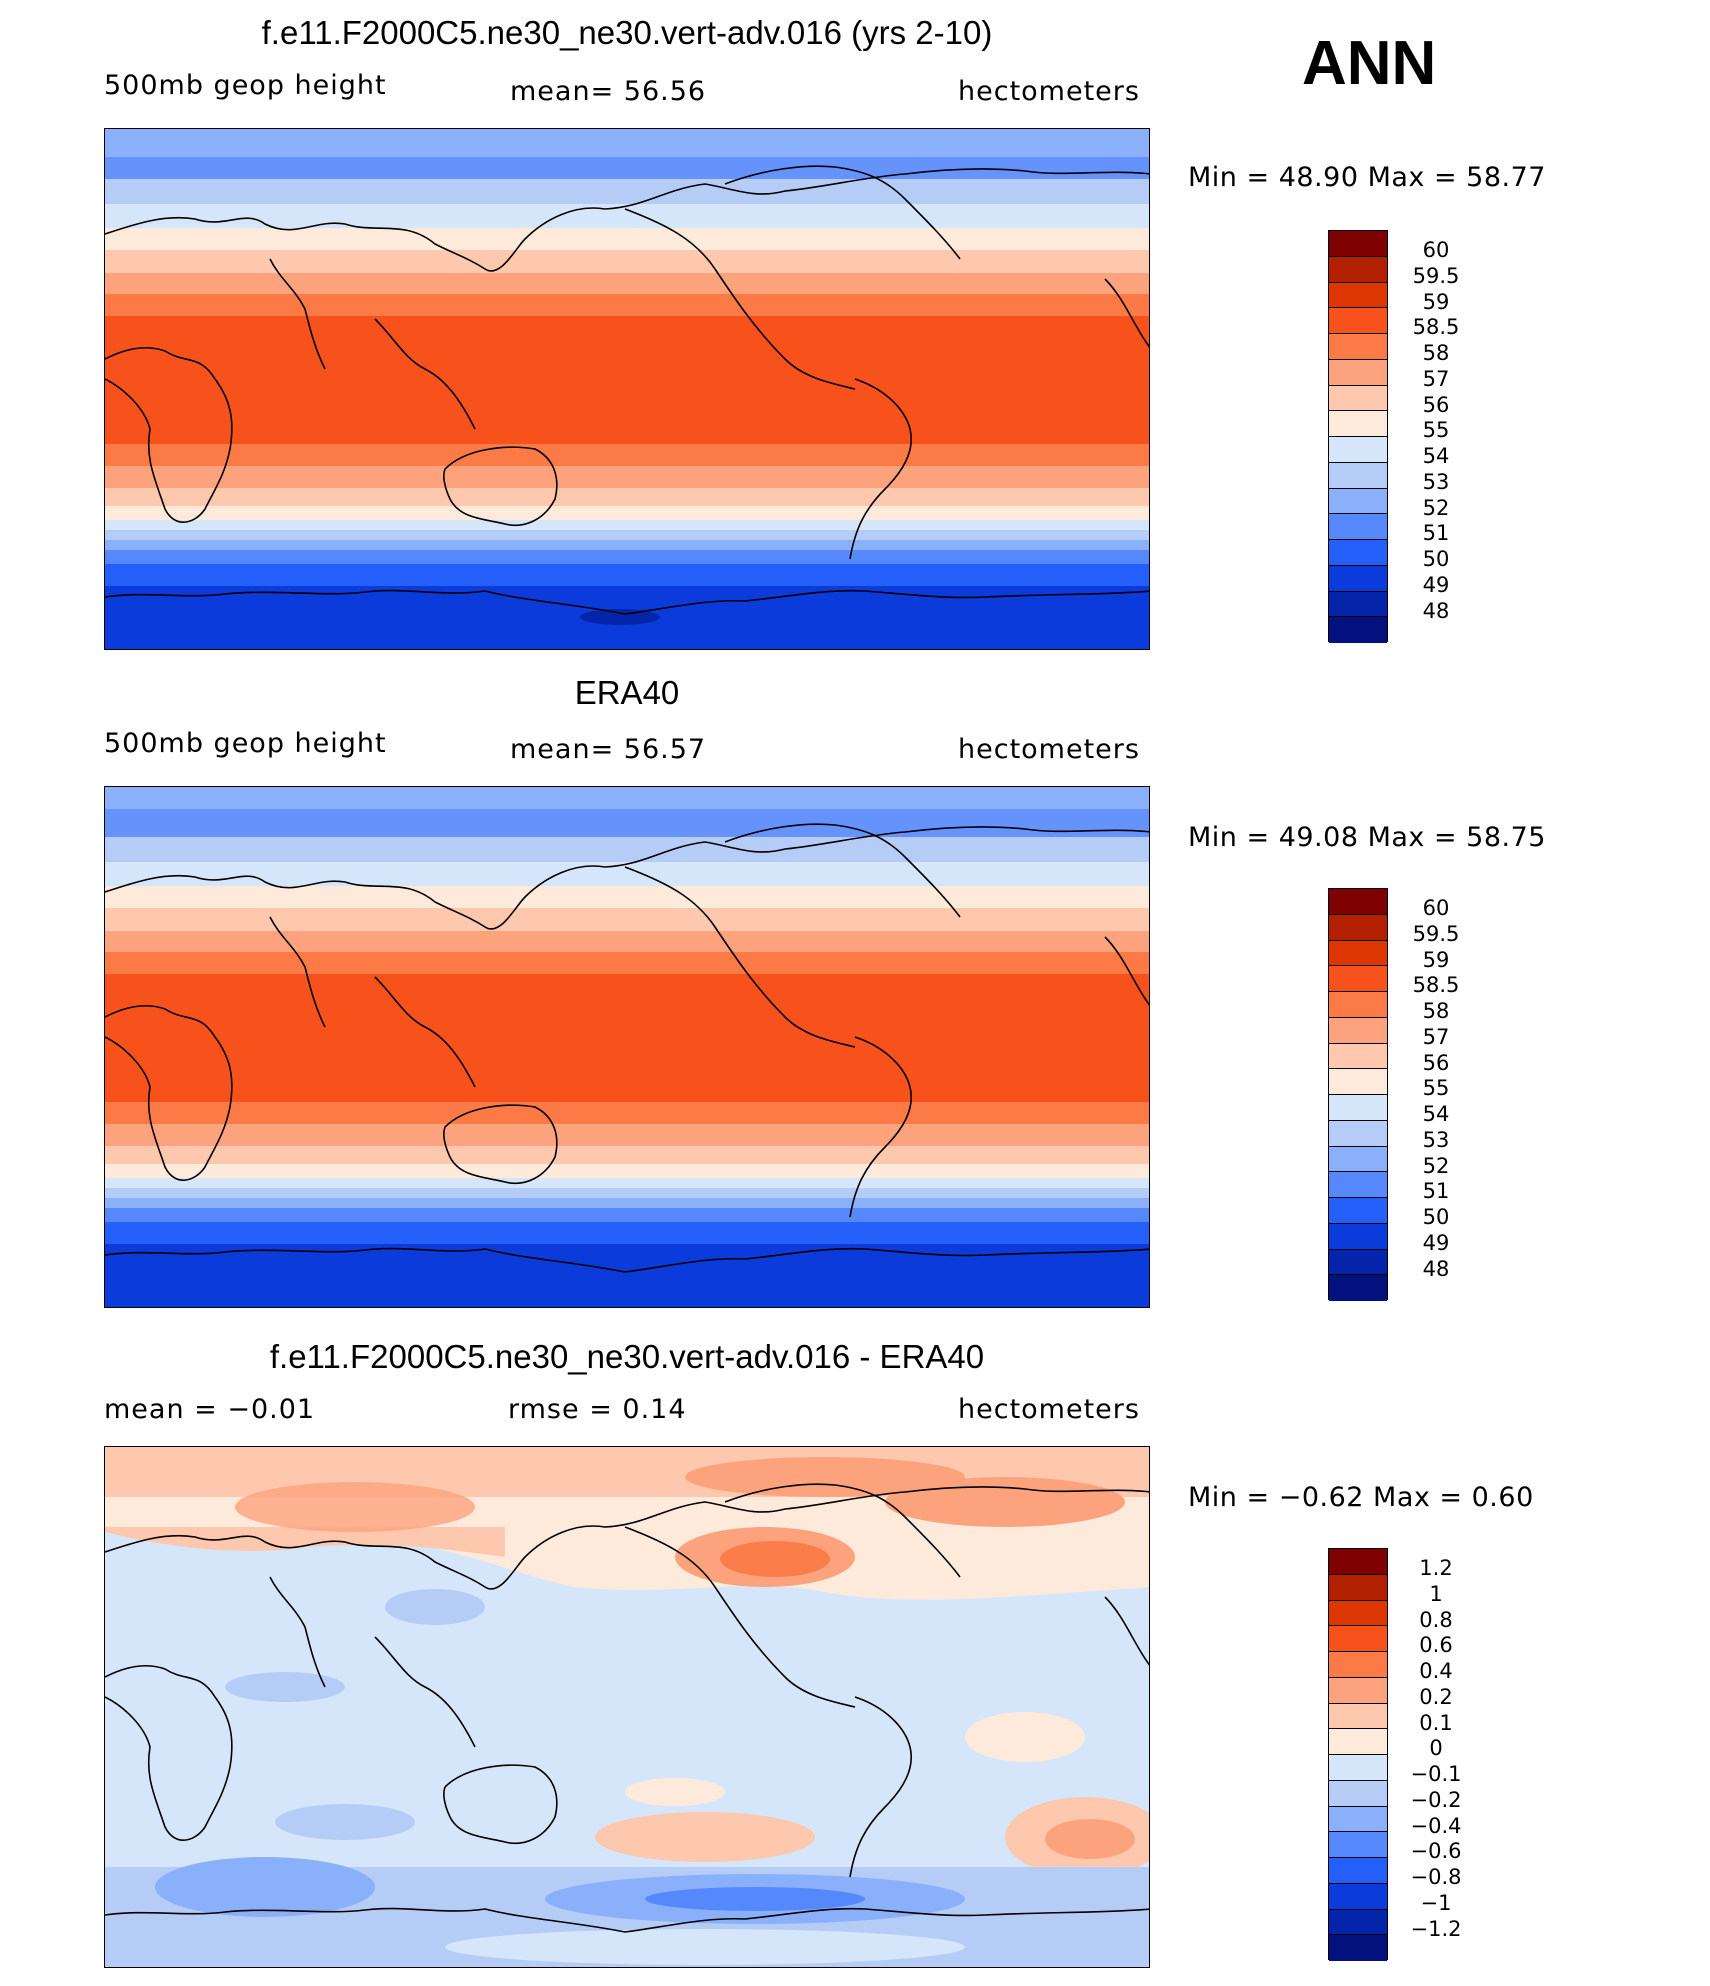  I want to click on panel2-variable-label: 500mb geop height, so click(245, 743).